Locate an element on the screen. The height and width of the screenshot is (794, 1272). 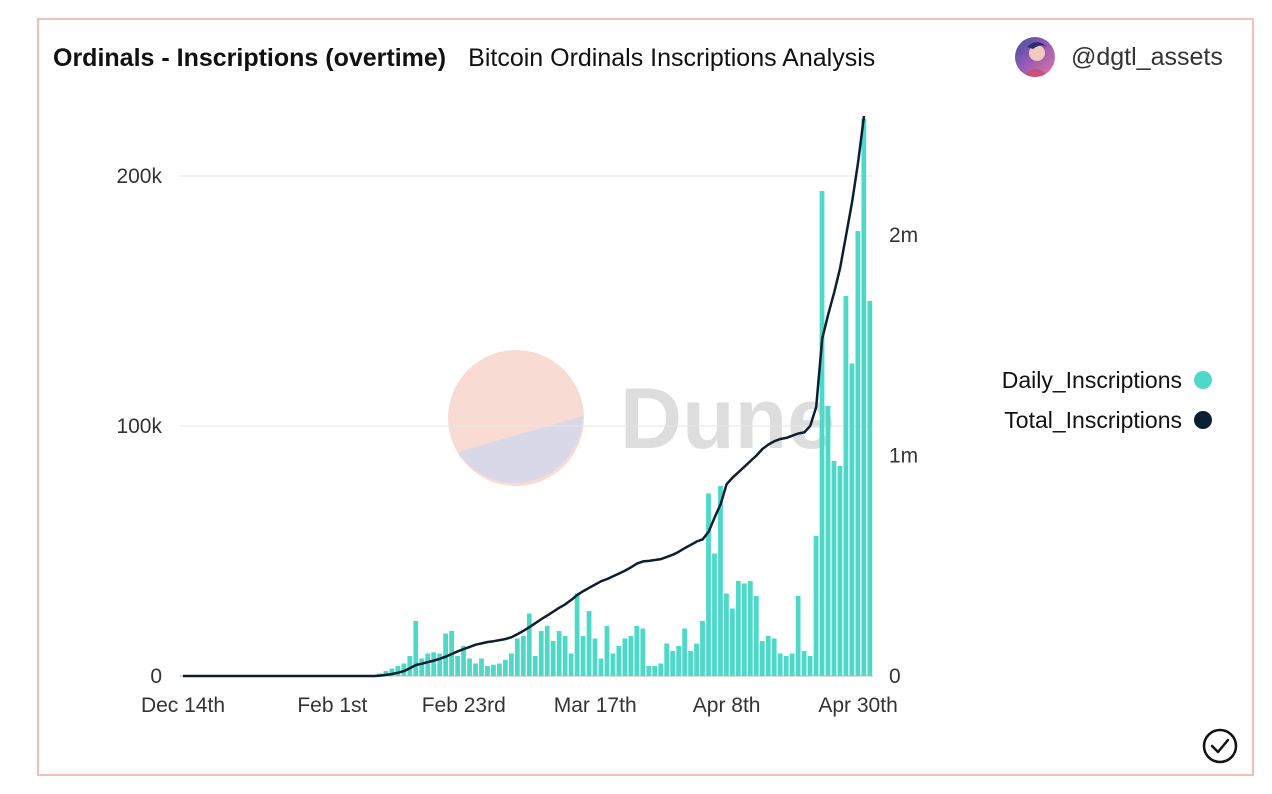
author-link: @dgtl_assets is located at coordinates (1119, 57).